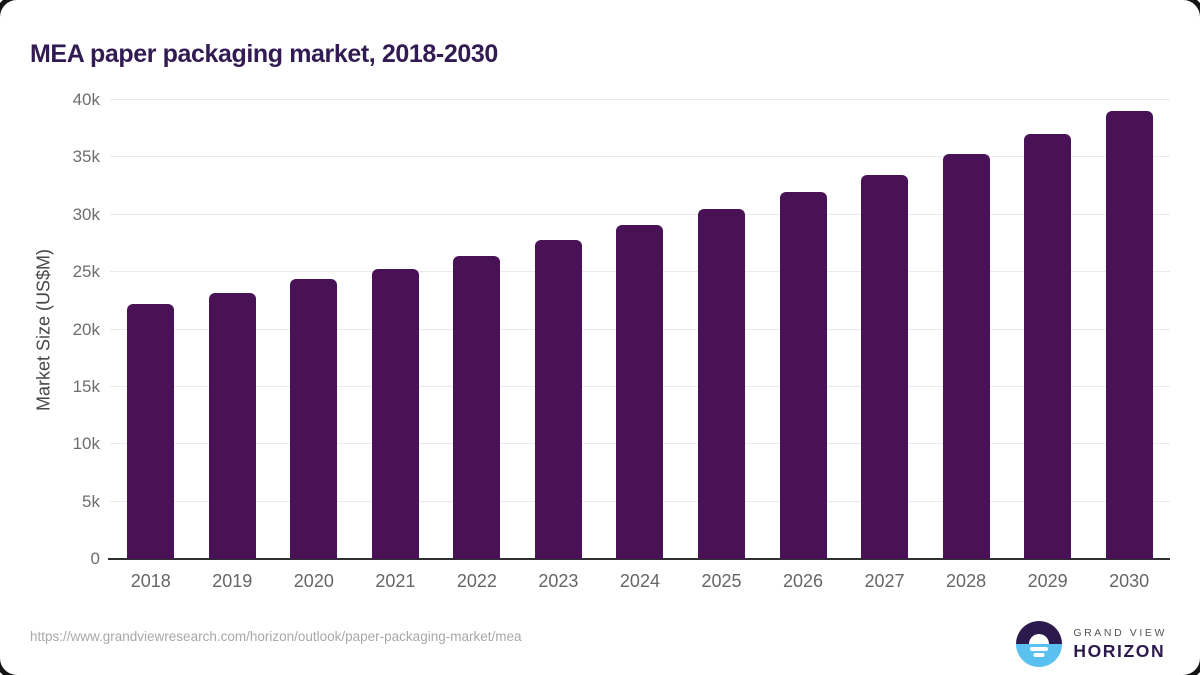 The width and height of the screenshot is (1200, 675). I want to click on bar-2022, so click(477, 407).